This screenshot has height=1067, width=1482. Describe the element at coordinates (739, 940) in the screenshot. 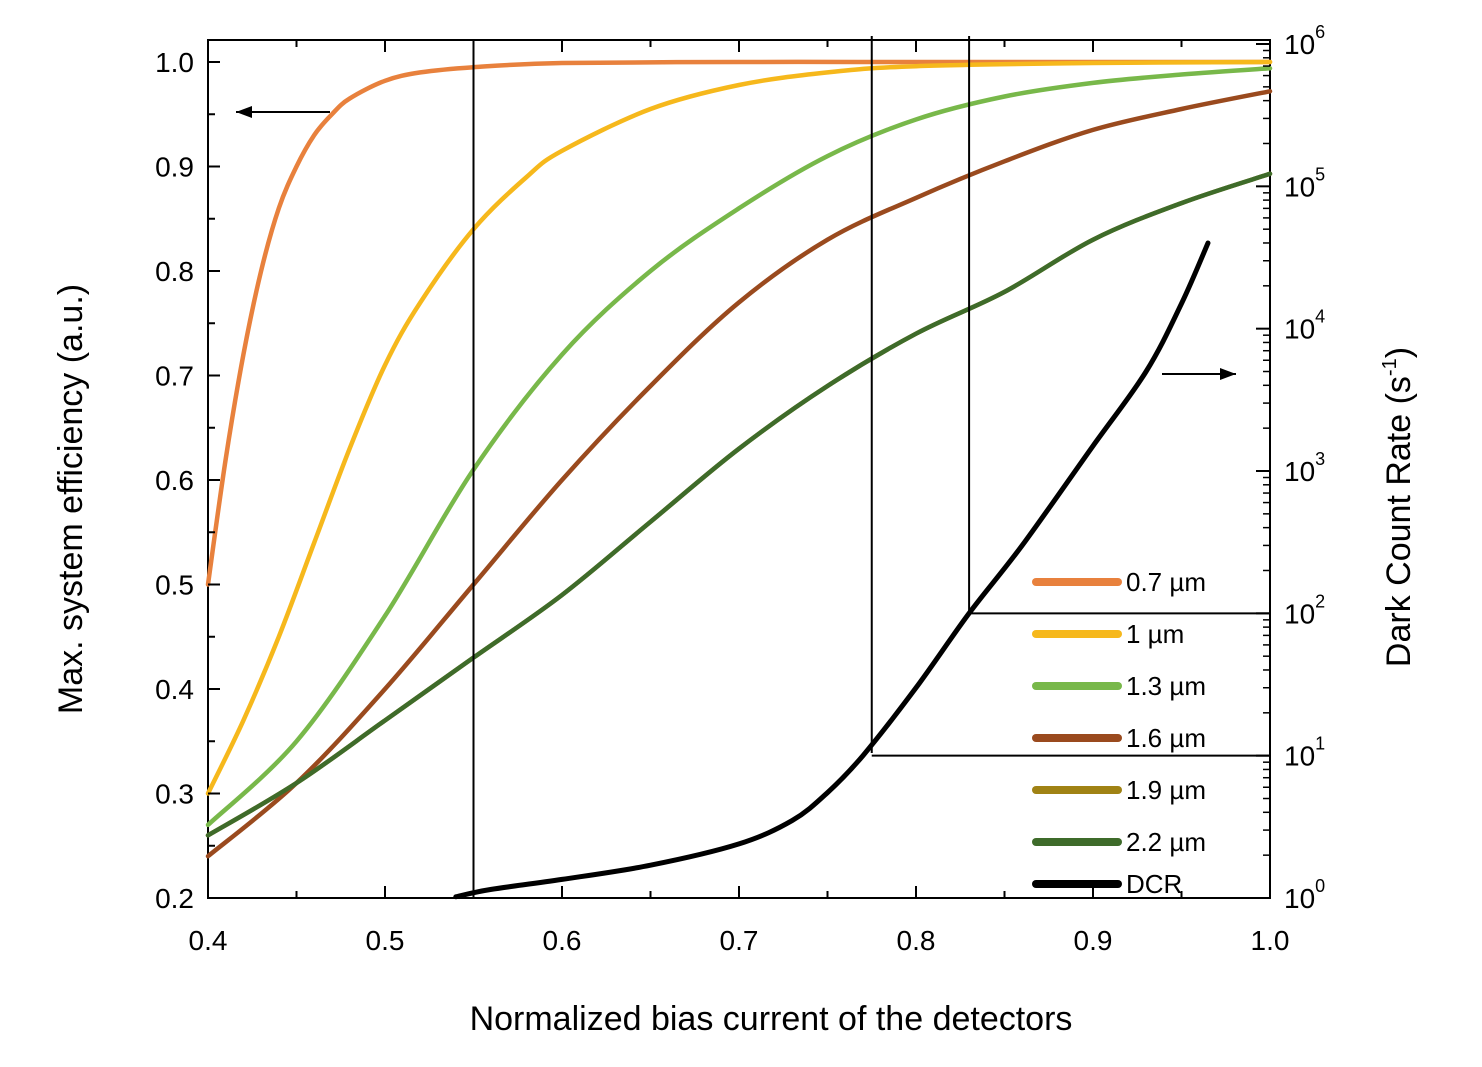

I see `x-tick-label-3: 0.7` at that location.